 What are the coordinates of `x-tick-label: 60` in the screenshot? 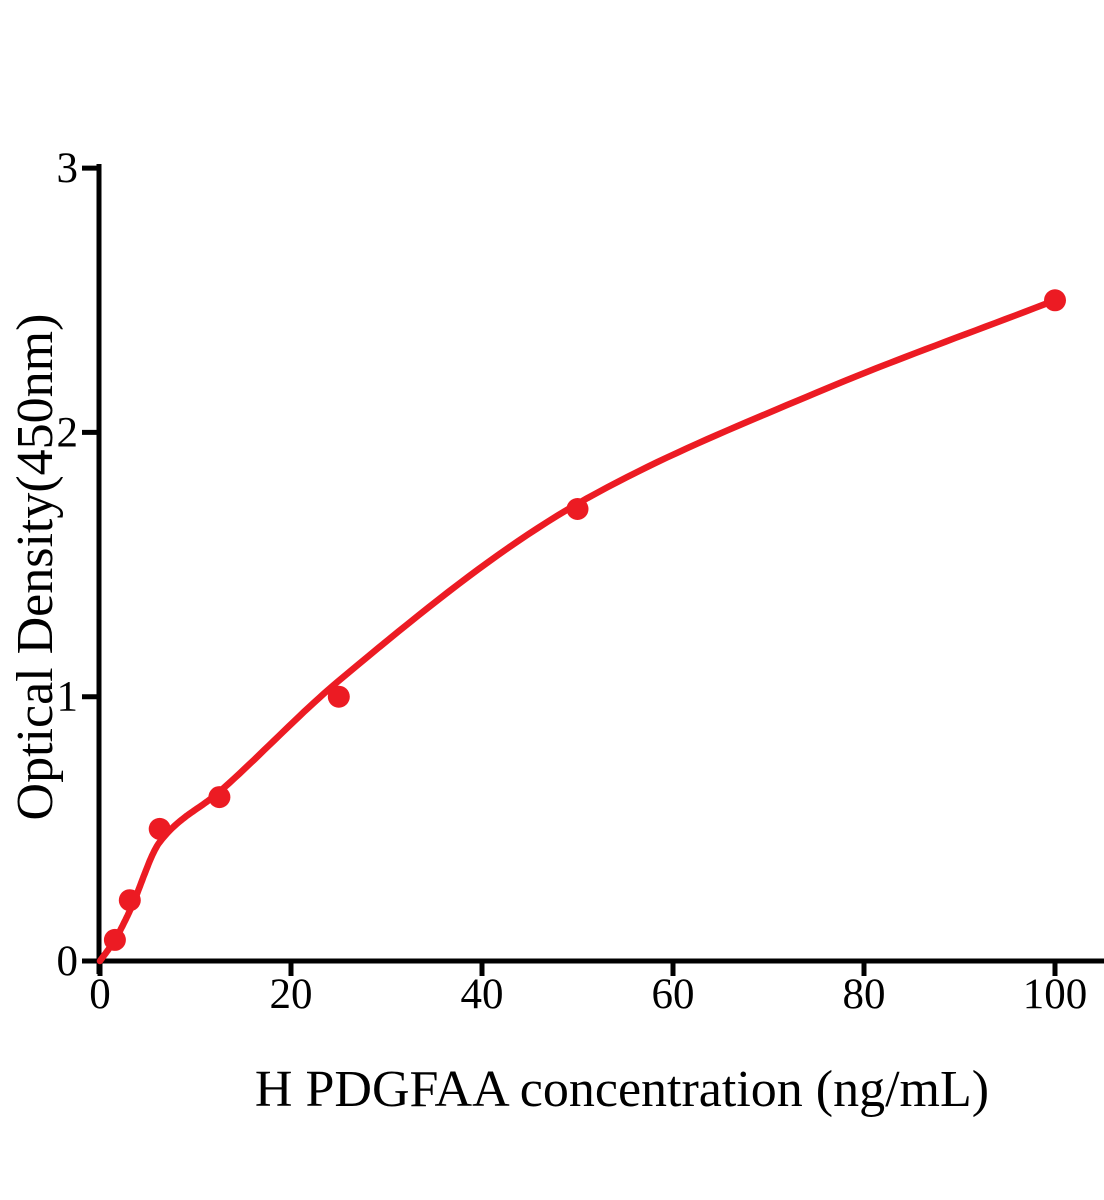 It's located at (673, 994).